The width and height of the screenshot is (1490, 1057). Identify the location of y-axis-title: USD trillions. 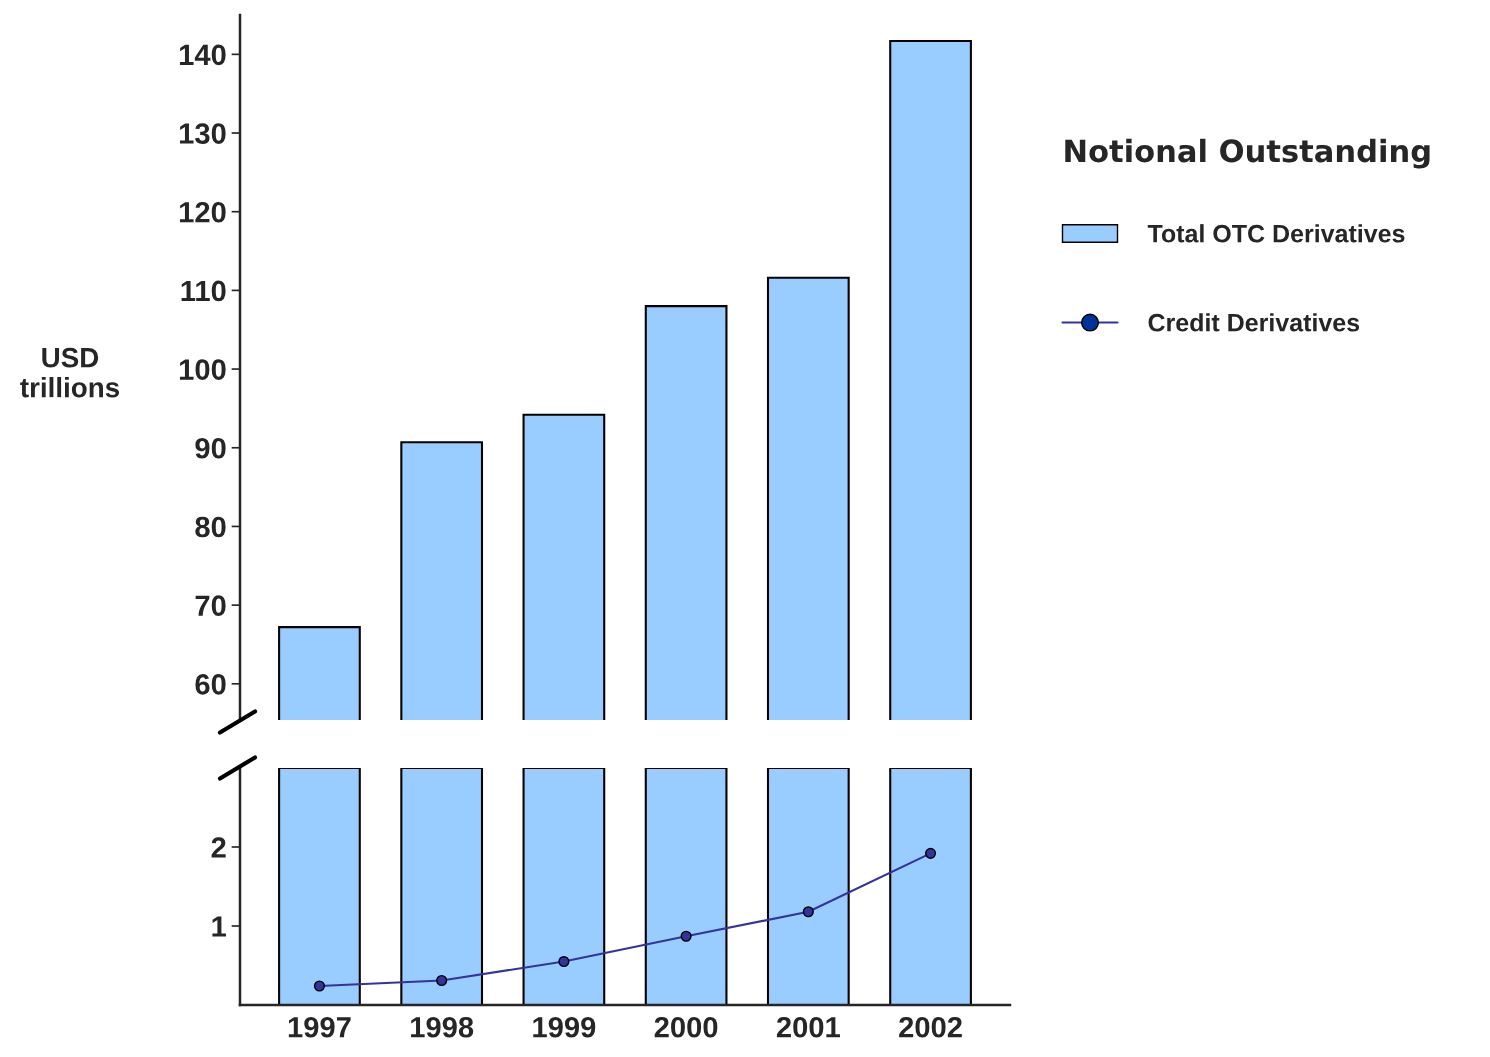
(70, 372).